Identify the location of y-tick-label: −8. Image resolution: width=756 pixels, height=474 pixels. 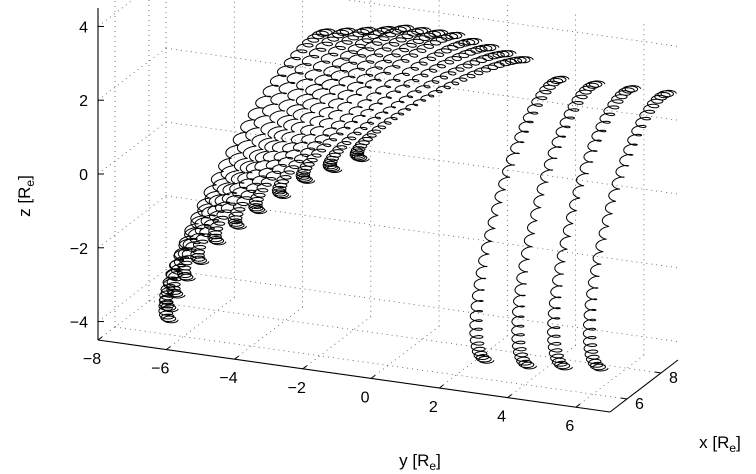
(92, 359).